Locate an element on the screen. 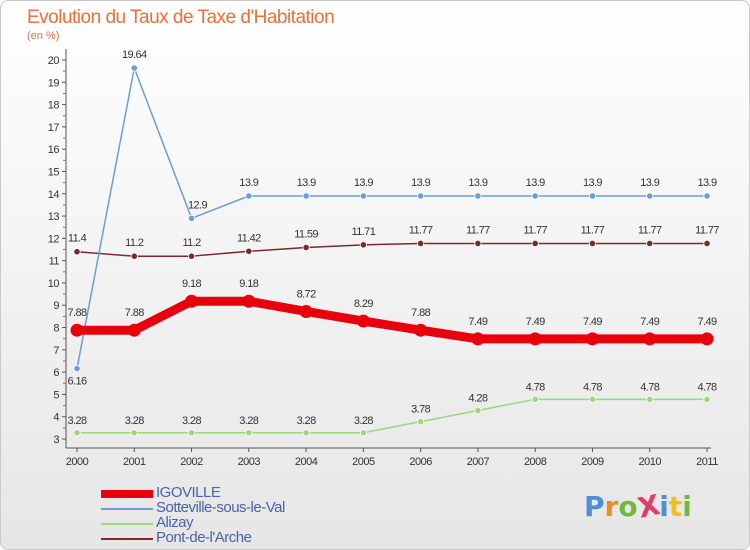 This screenshot has width=750, height=550. legend-label: Sotteville-sous-le-Val is located at coordinates (220, 507).